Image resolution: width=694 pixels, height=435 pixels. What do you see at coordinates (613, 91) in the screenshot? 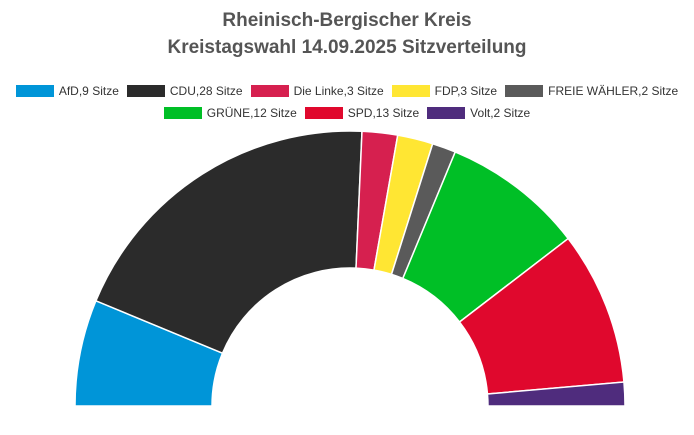
I see `legend-label: FREIE WÄHLER,2 Sitze` at bounding box center [613, 91].